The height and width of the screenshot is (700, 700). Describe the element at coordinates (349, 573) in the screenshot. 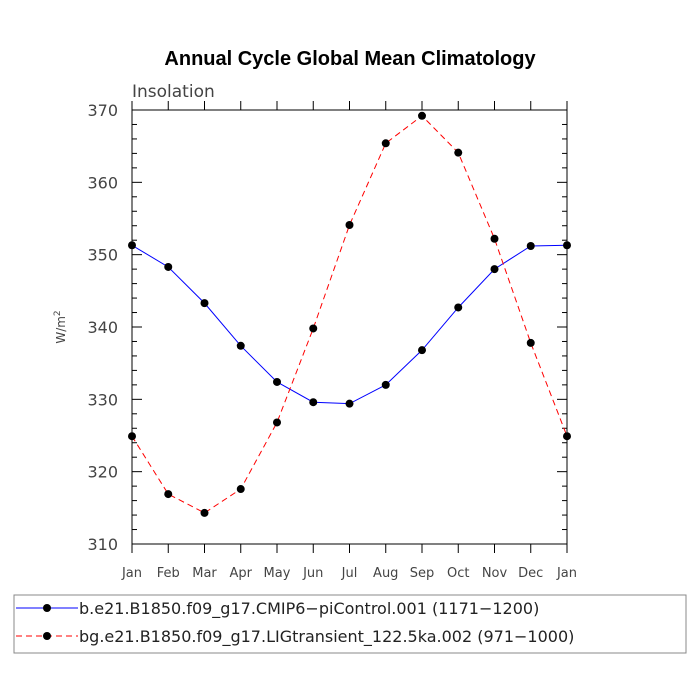

I see `x-tick-label: Jul` at that location.